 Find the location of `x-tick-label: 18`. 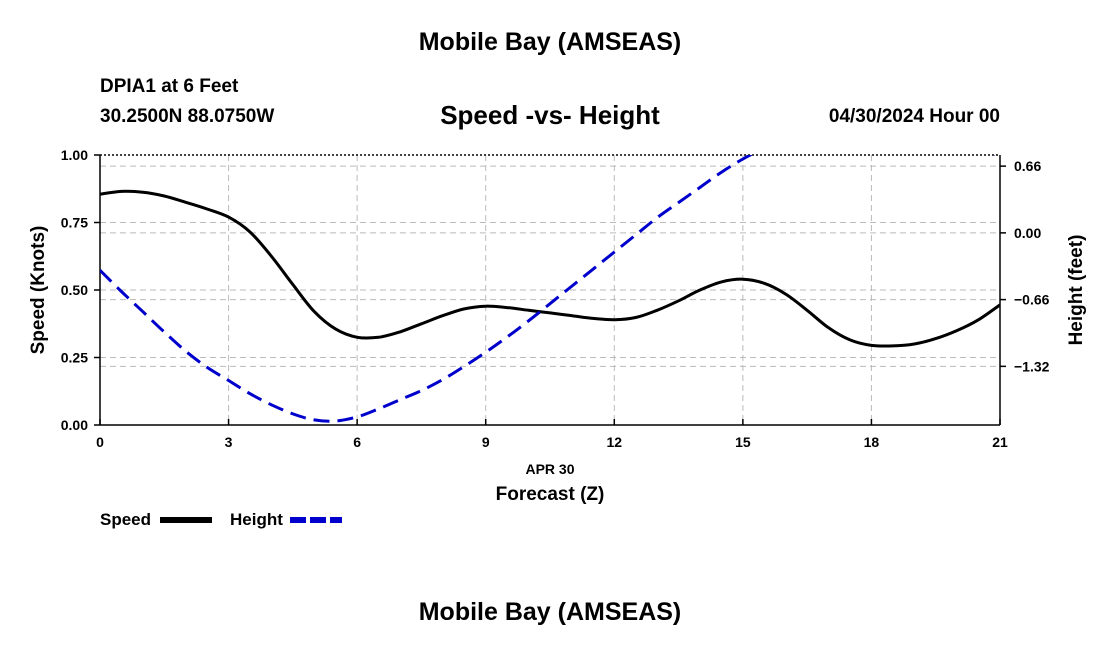

x-tick-label: 18 is located at coordinates (872, 442).